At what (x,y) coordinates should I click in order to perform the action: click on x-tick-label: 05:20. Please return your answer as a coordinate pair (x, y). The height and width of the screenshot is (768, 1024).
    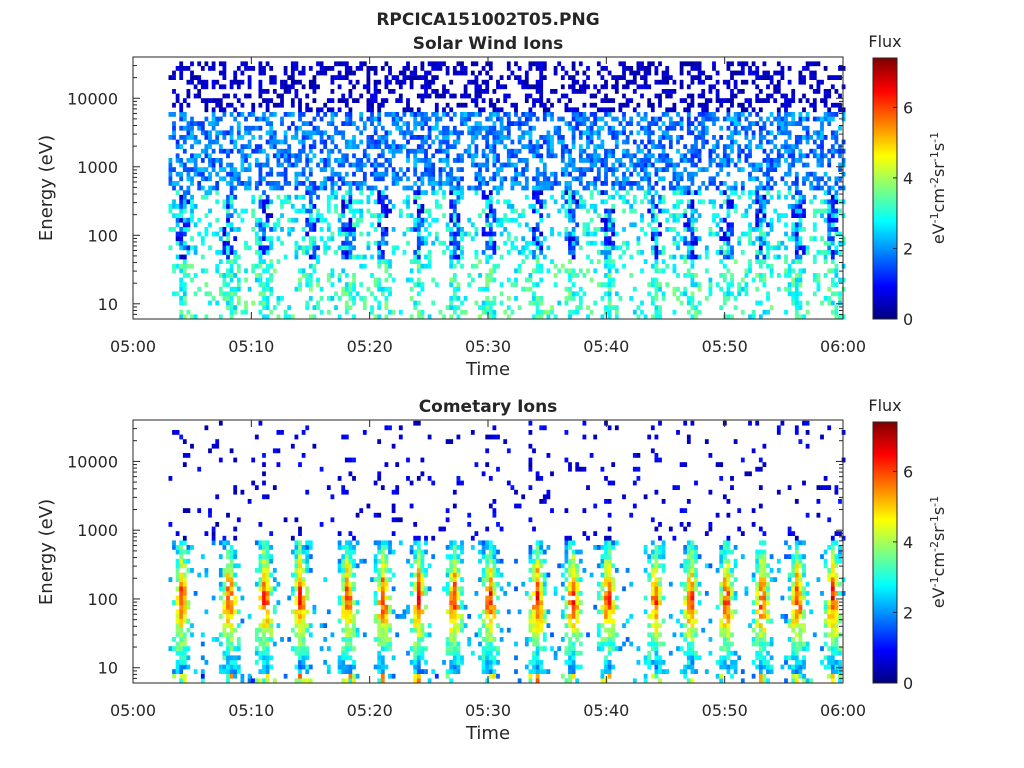
    Looking at the image, I should click on (370, 346).